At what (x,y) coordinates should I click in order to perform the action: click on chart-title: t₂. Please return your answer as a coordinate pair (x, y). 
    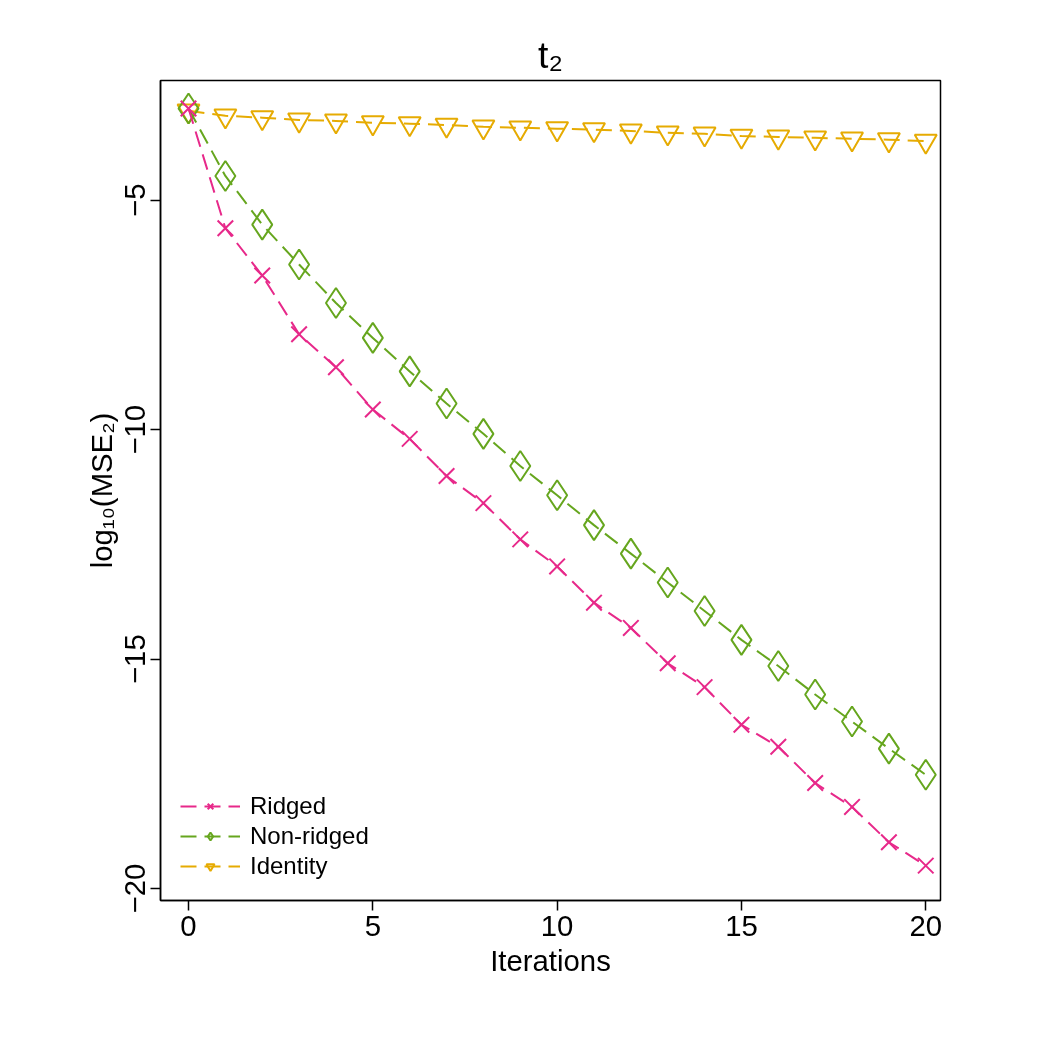
    Looking at the image, I should click on (550, 54).